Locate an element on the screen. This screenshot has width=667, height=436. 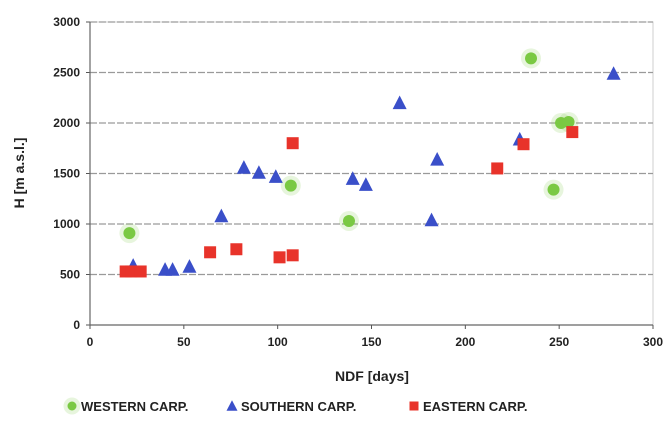
x-axis-label: NDF [days] is located at coordinates (372, 376).